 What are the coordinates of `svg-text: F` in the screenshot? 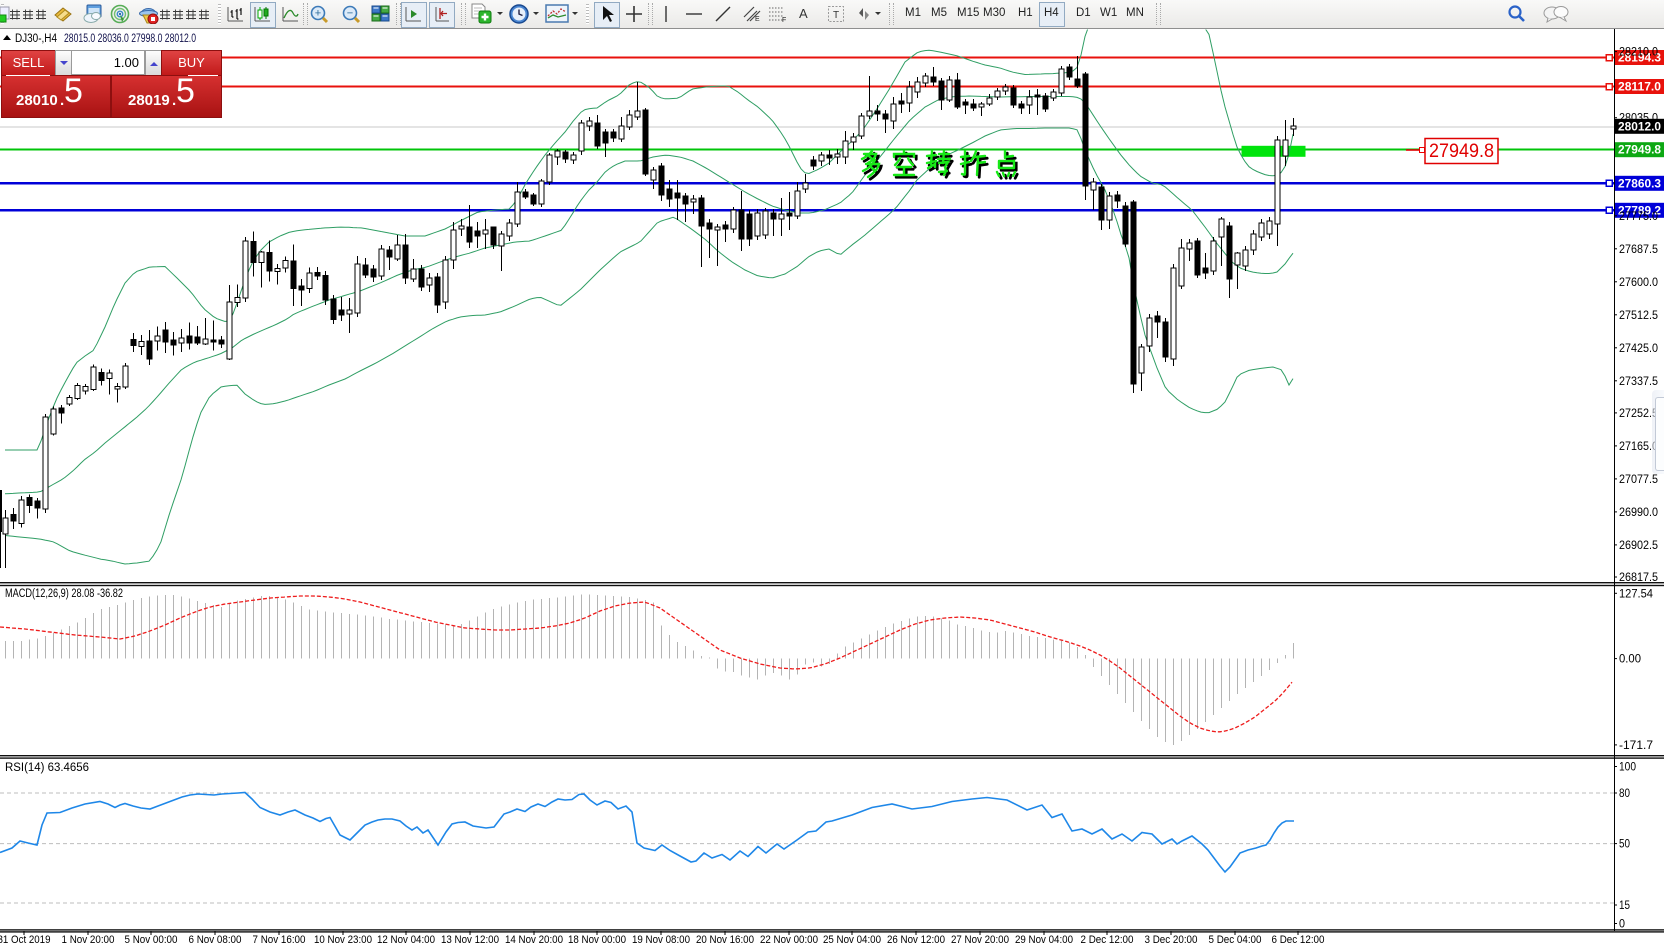 It's located at (784, 20).